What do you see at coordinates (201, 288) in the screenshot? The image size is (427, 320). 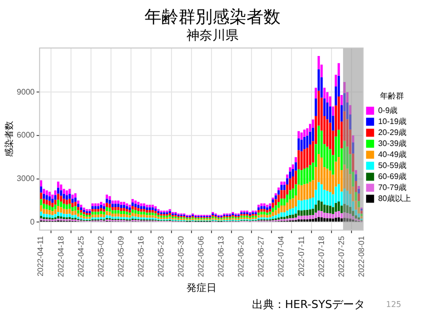 I see `x-axis-title: 発症日` at bounding box center [201, 288].